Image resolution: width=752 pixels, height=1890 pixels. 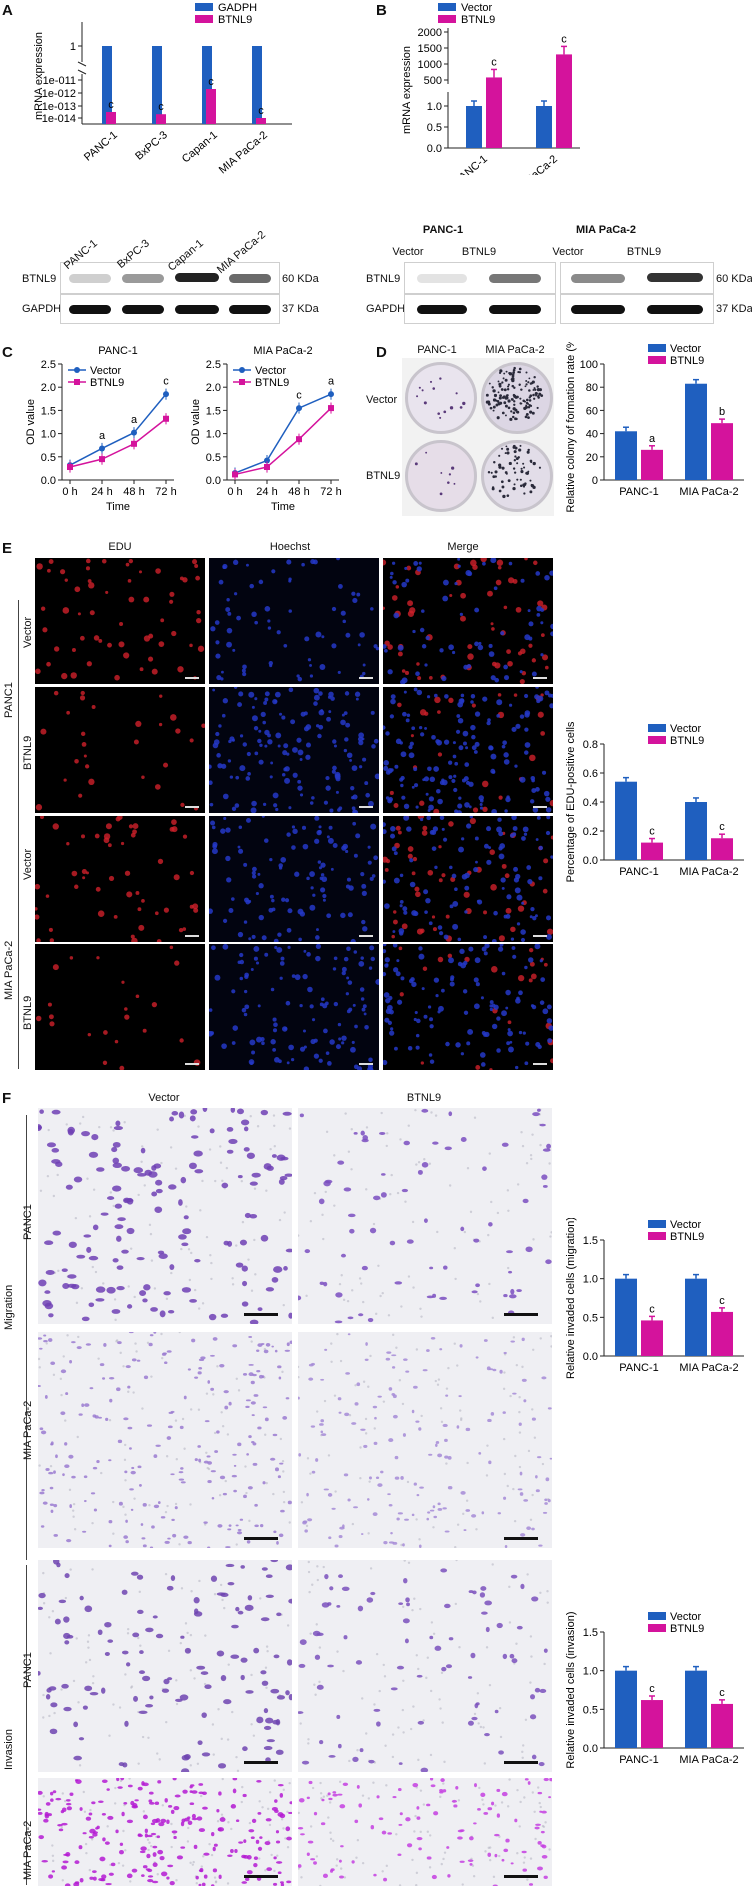 I want to click on legend-swatch, so click(x=447, y=19).